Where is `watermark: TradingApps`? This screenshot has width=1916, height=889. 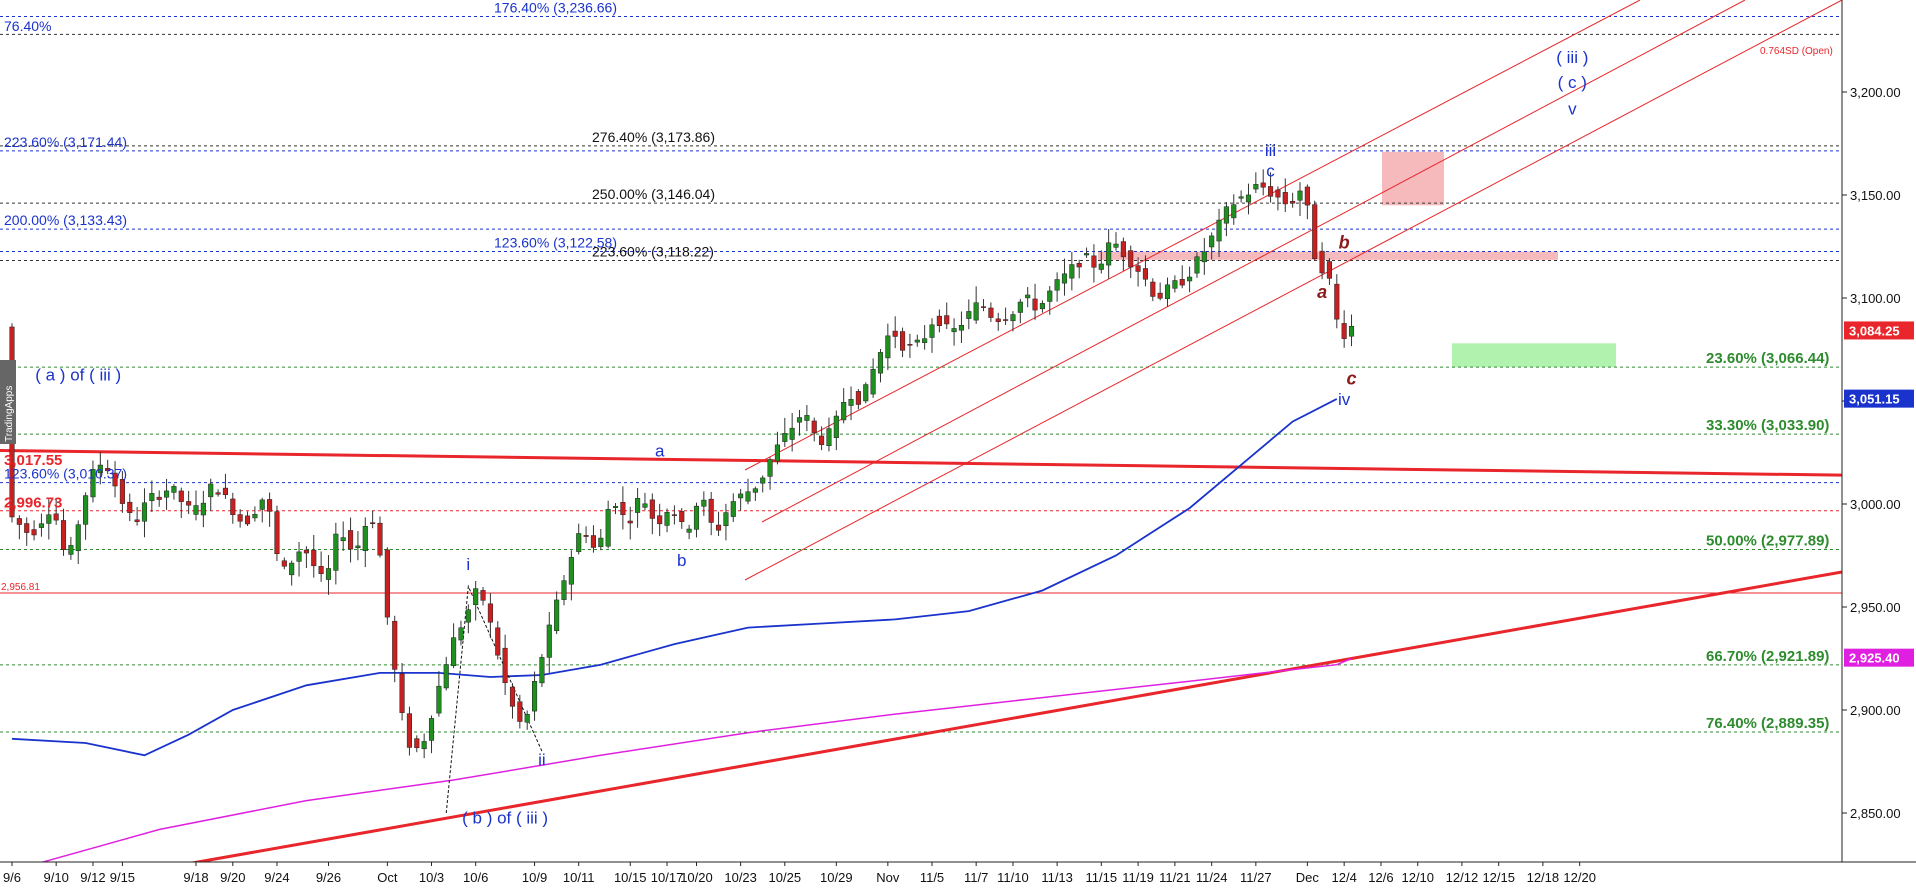 watermark: TradingApps is located at coordinates (8, 402).